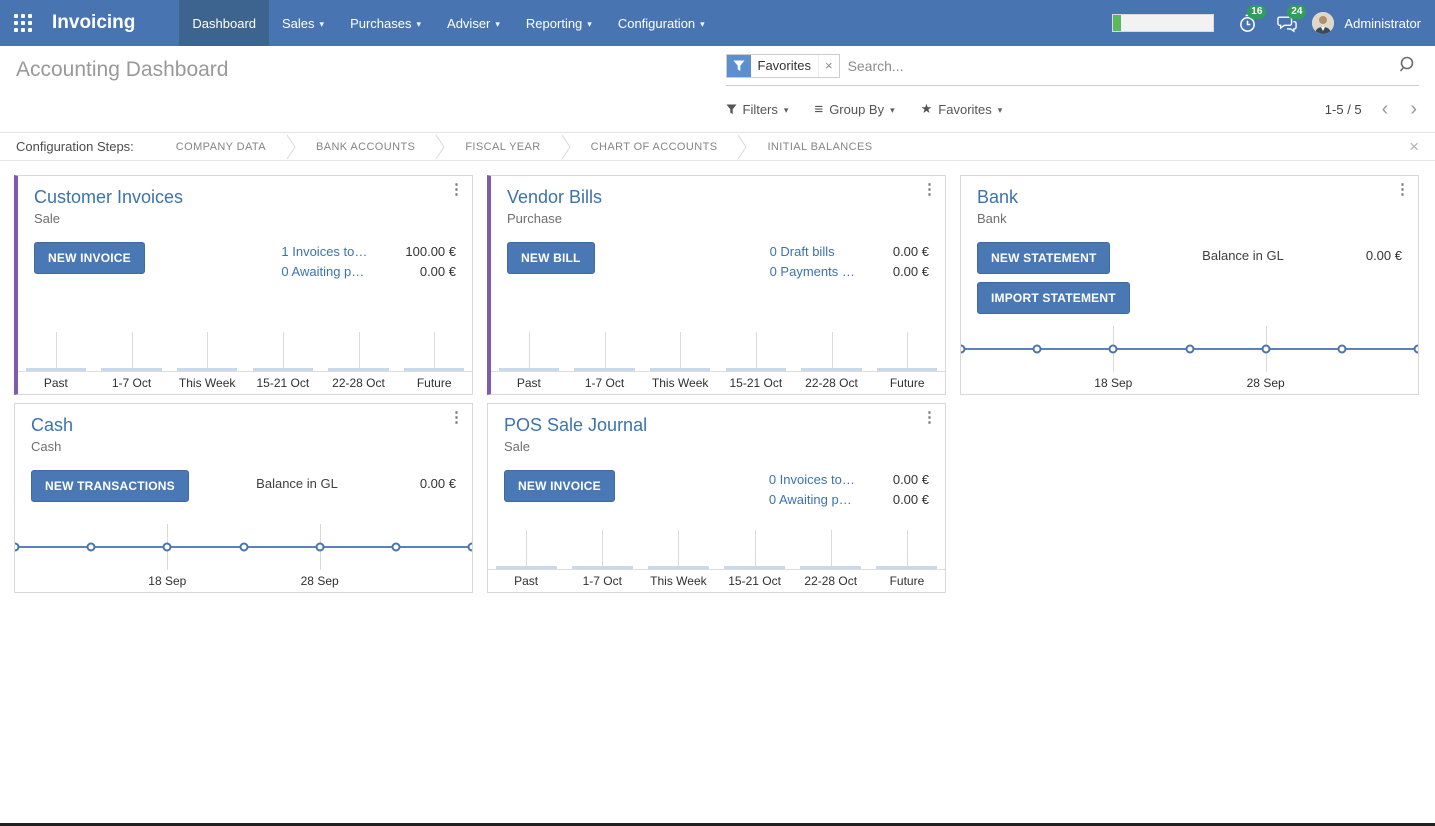 This screenshot has width=1435, height=826. Describe the element at coordinates (717, 89) in the screenshot. I see `control-panel: Accounting Dashboard Favorites ×` at that location.